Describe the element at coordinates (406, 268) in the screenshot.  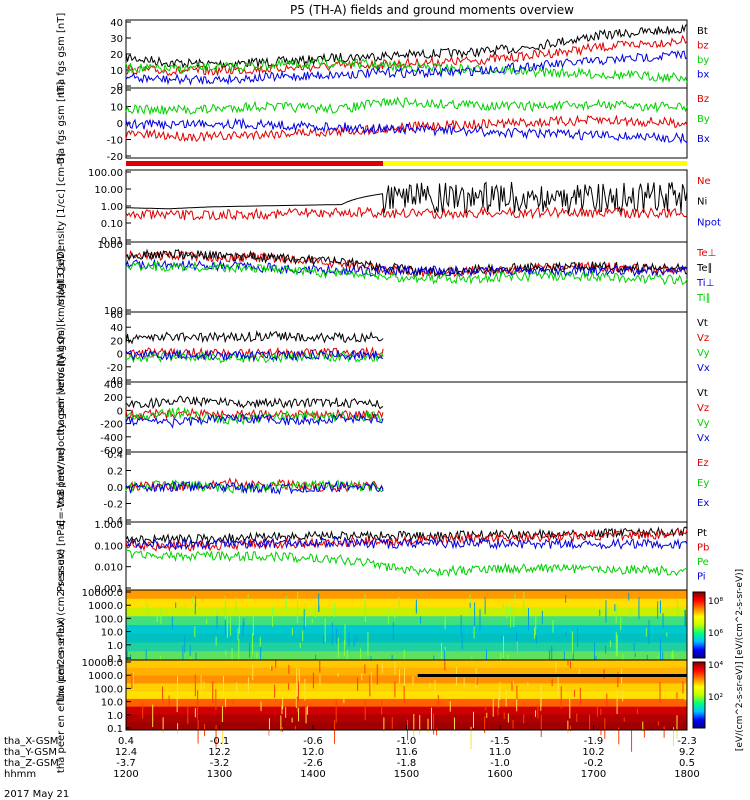
I see `series-ti⊥` at that location.